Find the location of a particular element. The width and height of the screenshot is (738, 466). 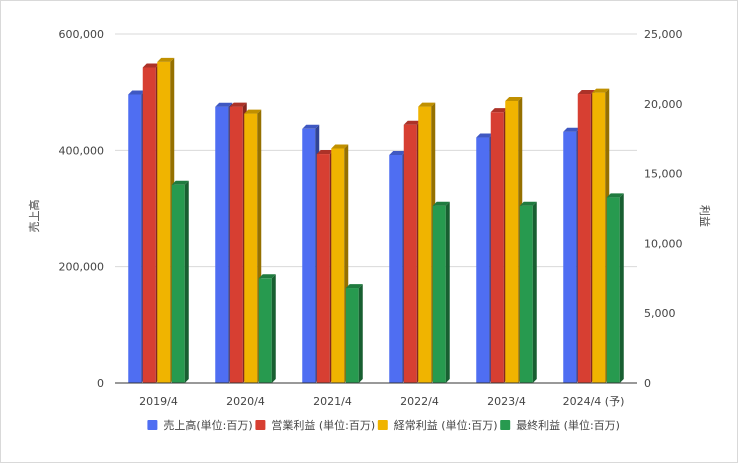

y-right-tick-label: 15,000 is located at coordinates (663, 174).